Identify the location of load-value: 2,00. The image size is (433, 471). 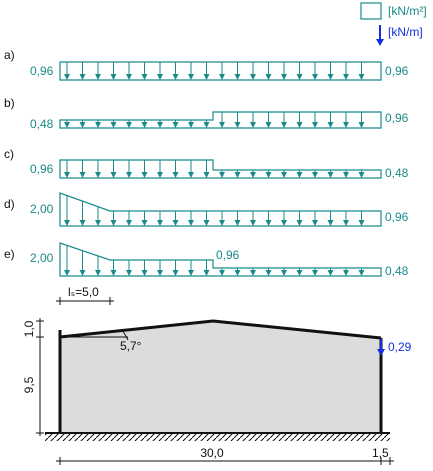
(42, 209).